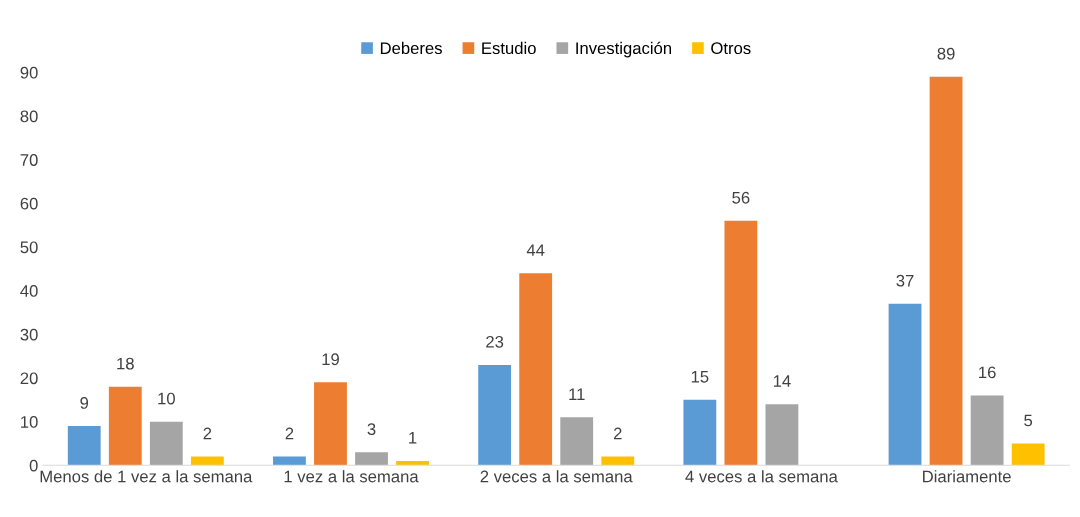 The height and width of the screenshot is (517, 1080). Describe the element at coordinates (967, 476) in the screenshot. I see `x-tick-label: Diariamente` at that location.